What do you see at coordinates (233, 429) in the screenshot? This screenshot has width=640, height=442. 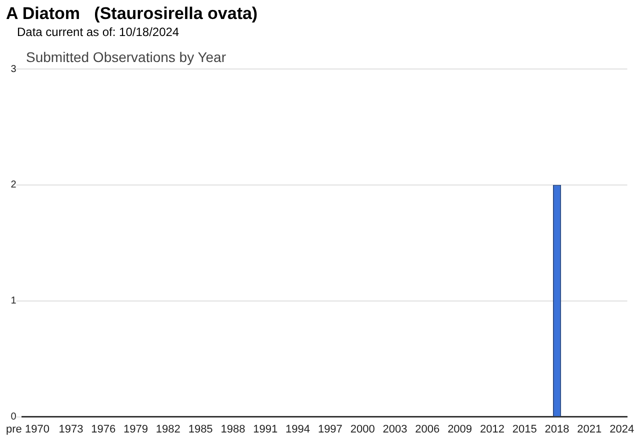 I see `x-tick-label: 1988` at bounding box center [233, 429].